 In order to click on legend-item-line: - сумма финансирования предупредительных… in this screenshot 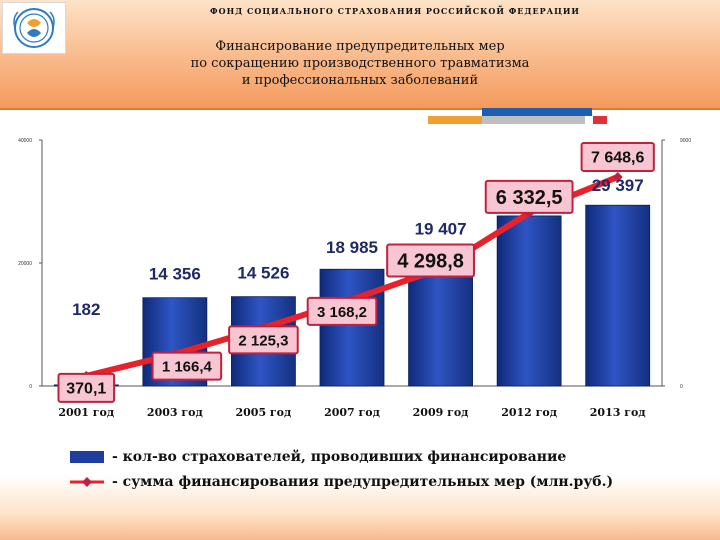, I will do `click(341, 482)`.